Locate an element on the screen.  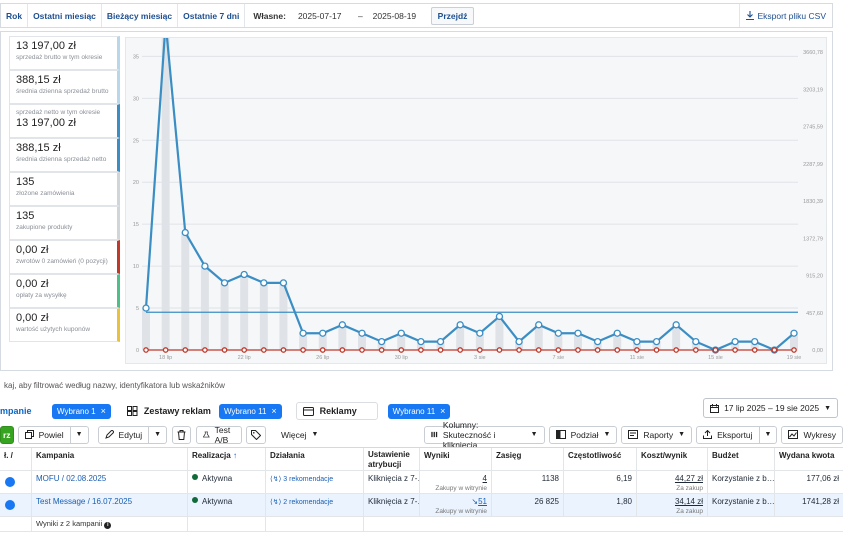
delete-button is located at coordinates (182, 434).